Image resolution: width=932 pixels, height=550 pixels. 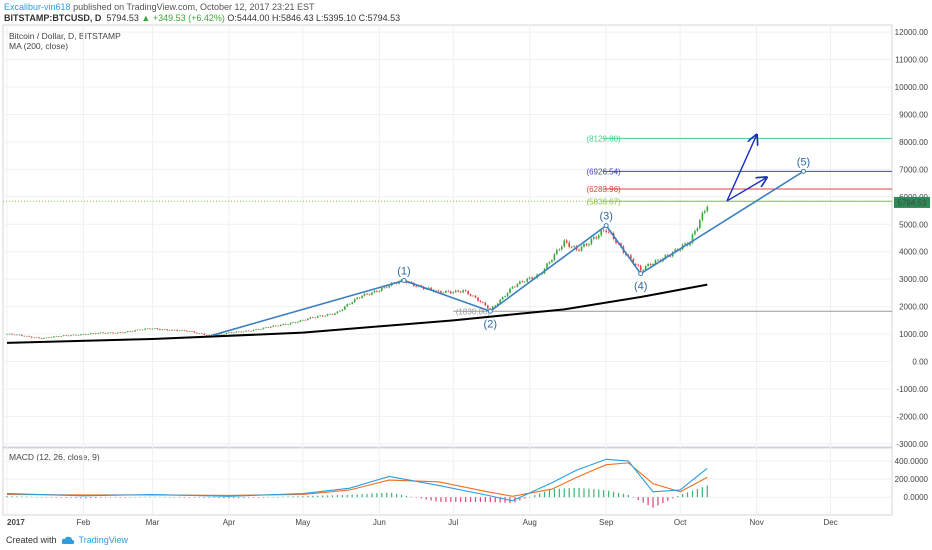 I want to click on wave-label: (2), so click(x=490, y=324).